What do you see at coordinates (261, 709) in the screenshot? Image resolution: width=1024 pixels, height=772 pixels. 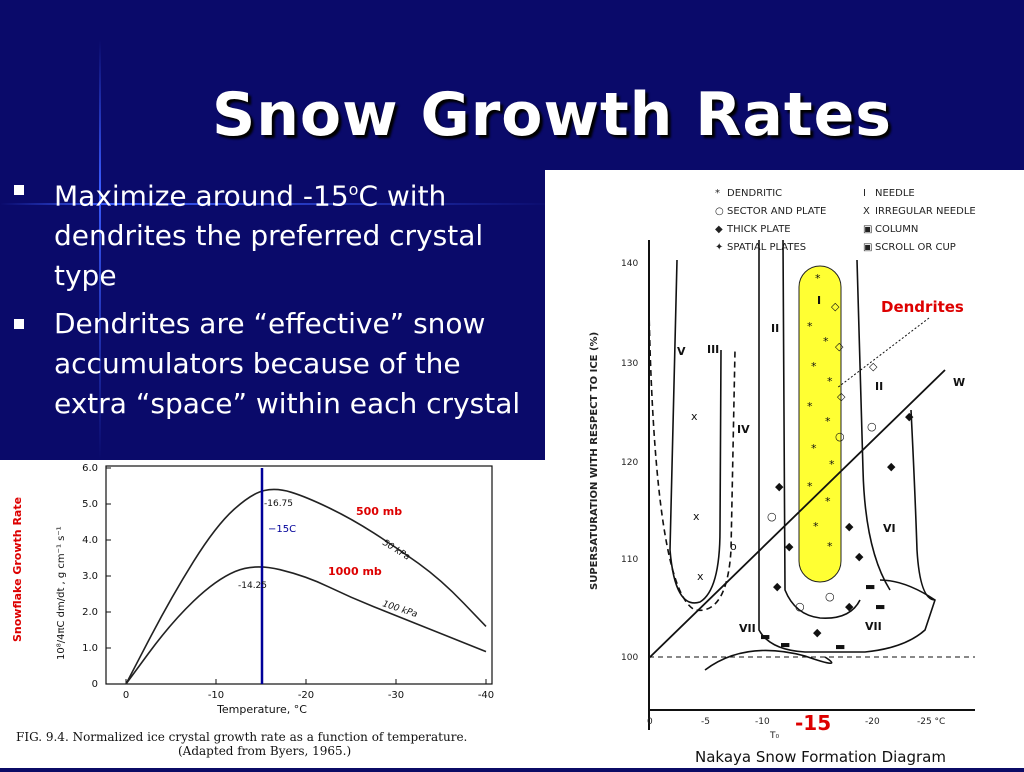 I see `growth-x-label: Temperature, °C` at bounding box center [261, 709].